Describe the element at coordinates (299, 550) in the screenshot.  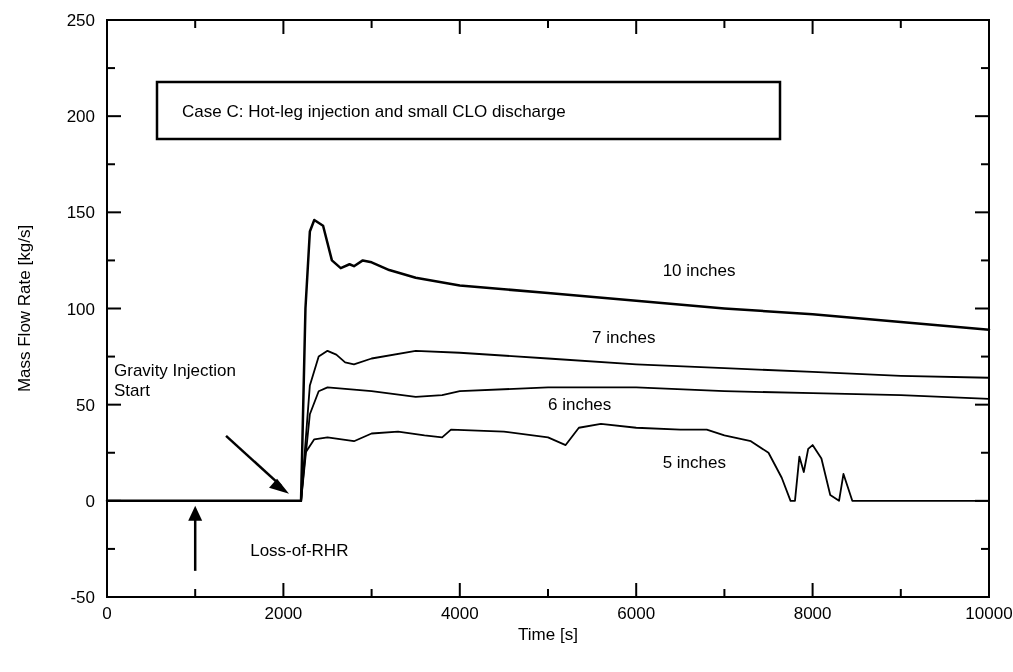
I see `annotation: Loss-of-RHR` at that location.